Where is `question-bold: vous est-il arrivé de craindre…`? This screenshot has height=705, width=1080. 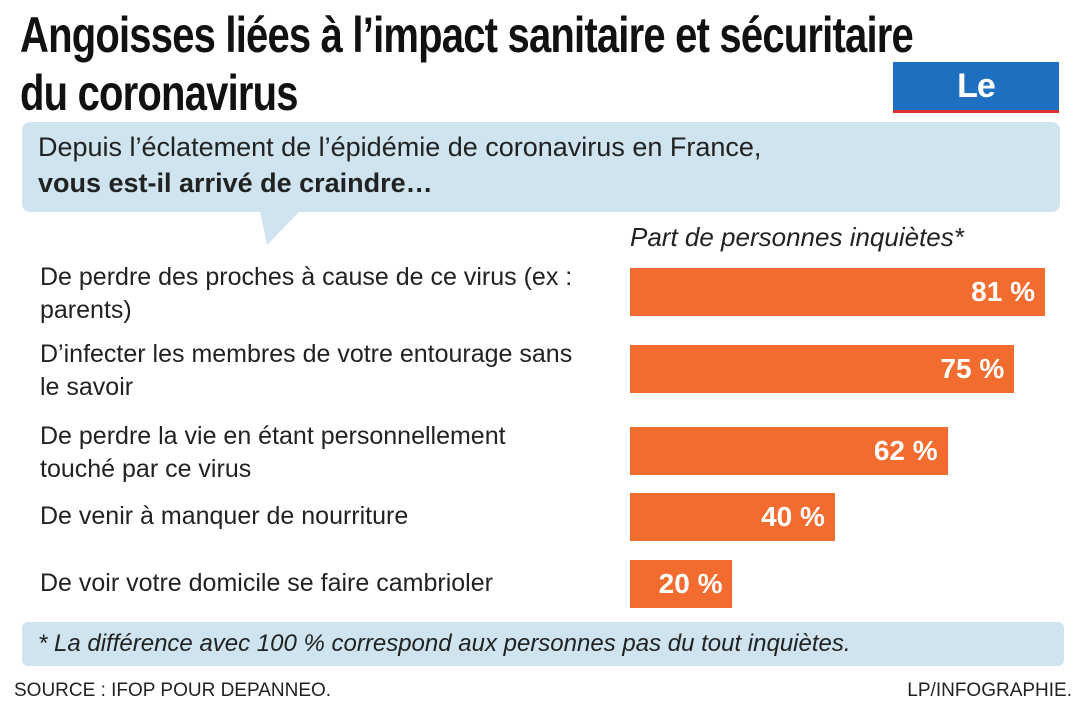 question-bold: vous est-il arrivé de craindre… is located at coordinates (235, 183).